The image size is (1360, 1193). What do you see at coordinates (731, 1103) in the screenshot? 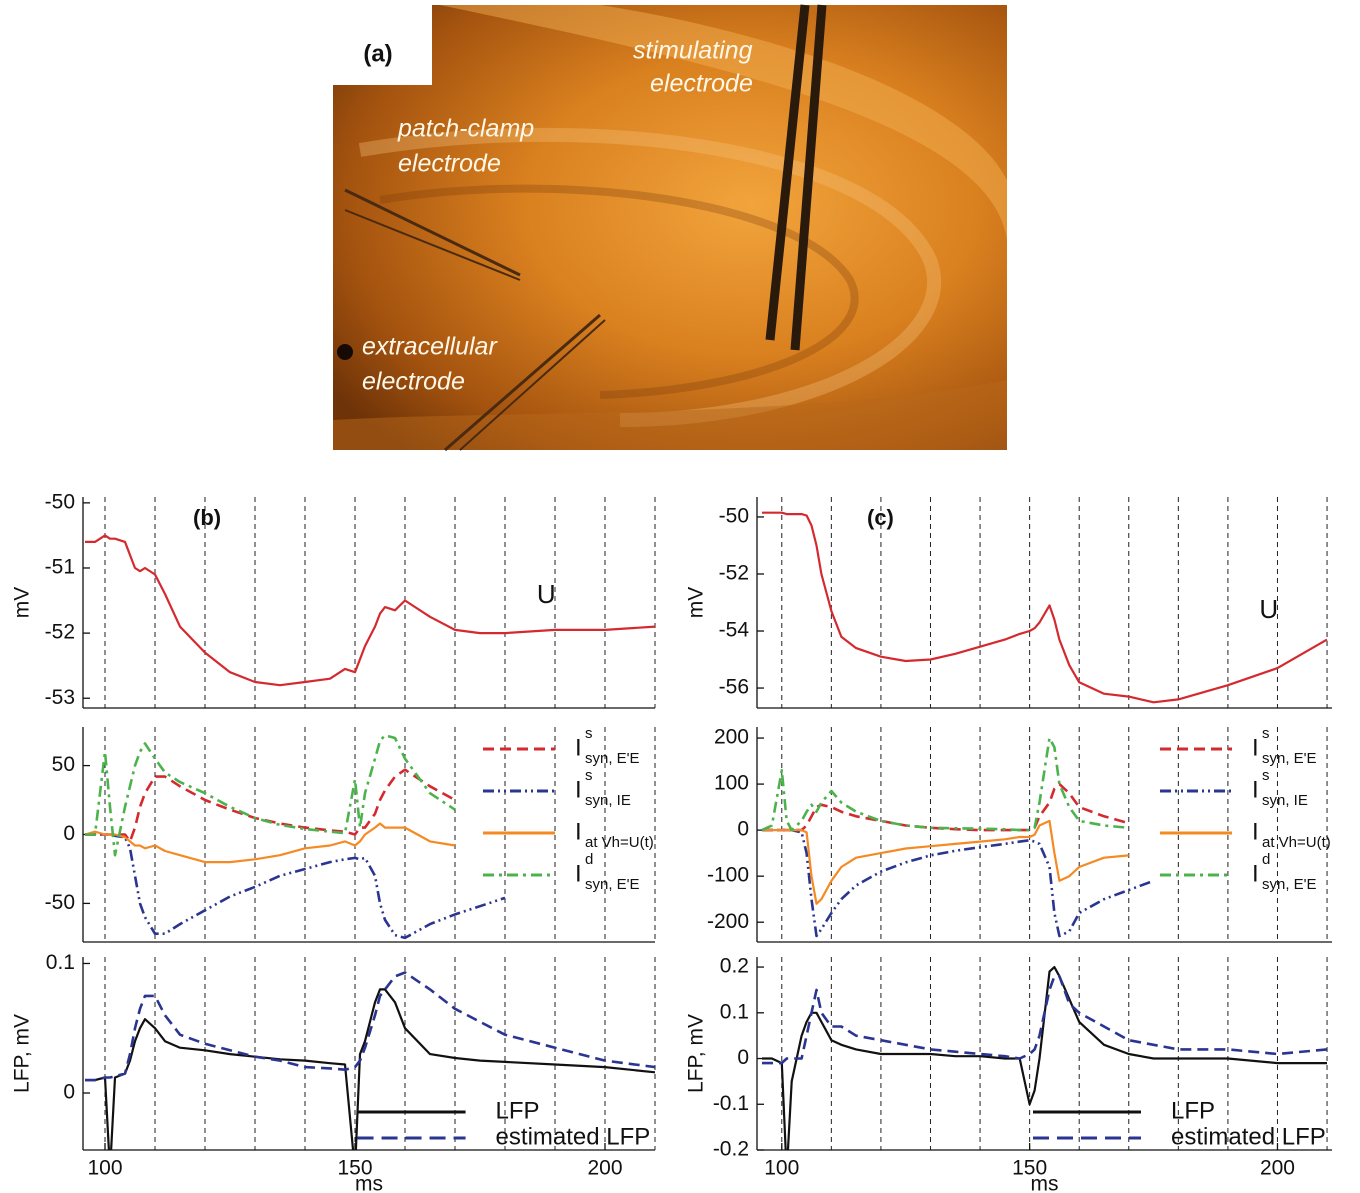
I see `y-tick-label: -0.1` at bounding box center [731, 1103].